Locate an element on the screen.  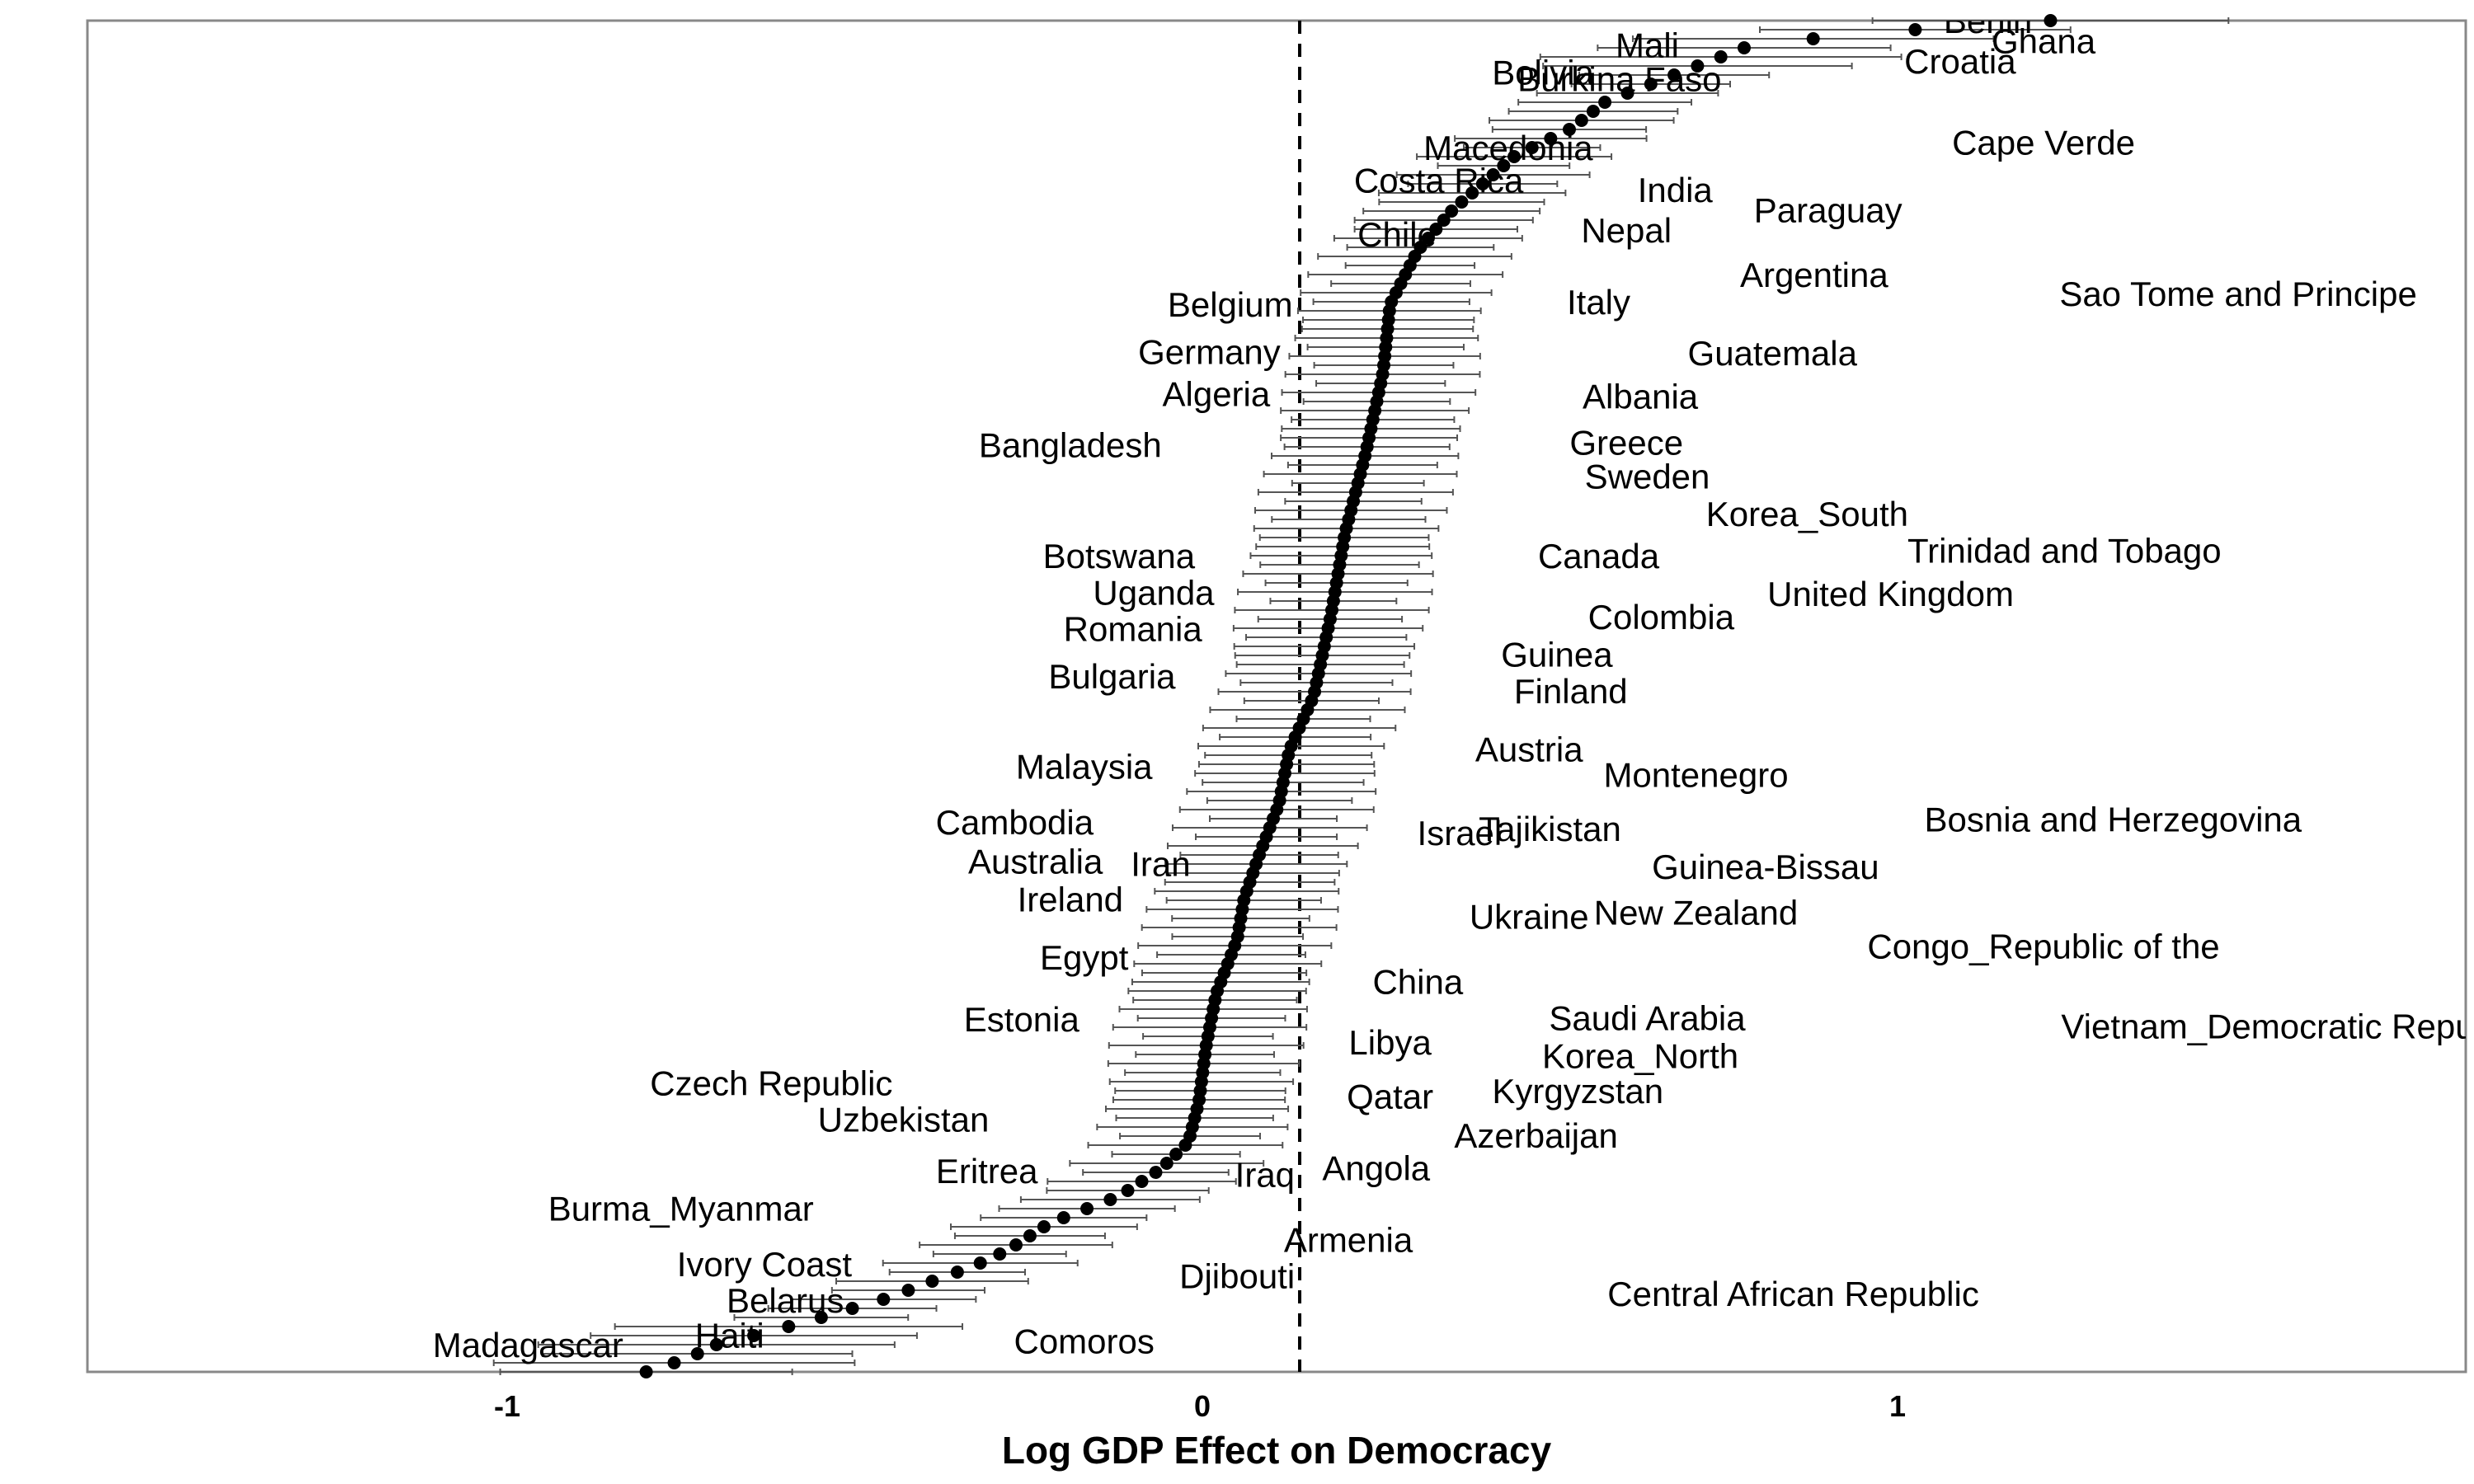
country-label: Macedonia is located at coordinates (1508, 148).